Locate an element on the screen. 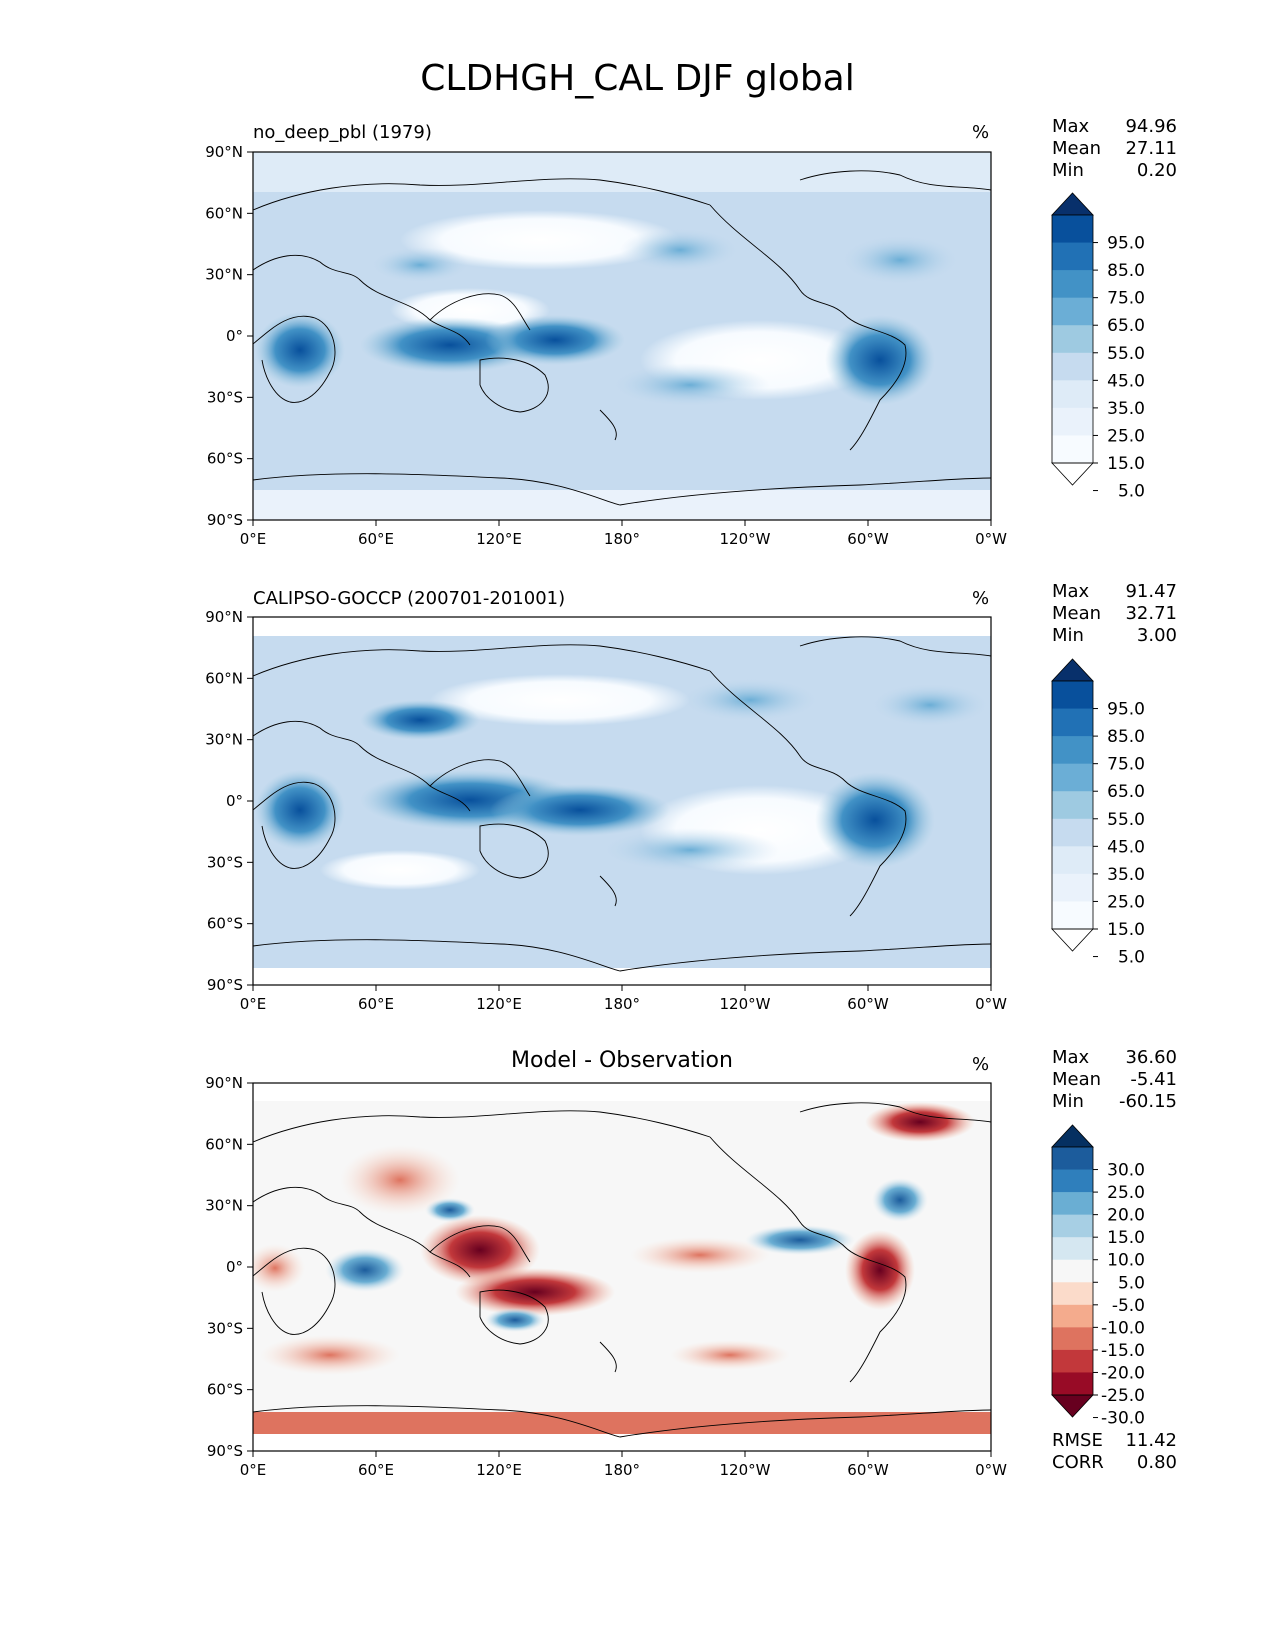 Image resolution: width=1275 pixels, height=1650 pixels. stat-value: 3.00 is located at coordinates (1156, 635).